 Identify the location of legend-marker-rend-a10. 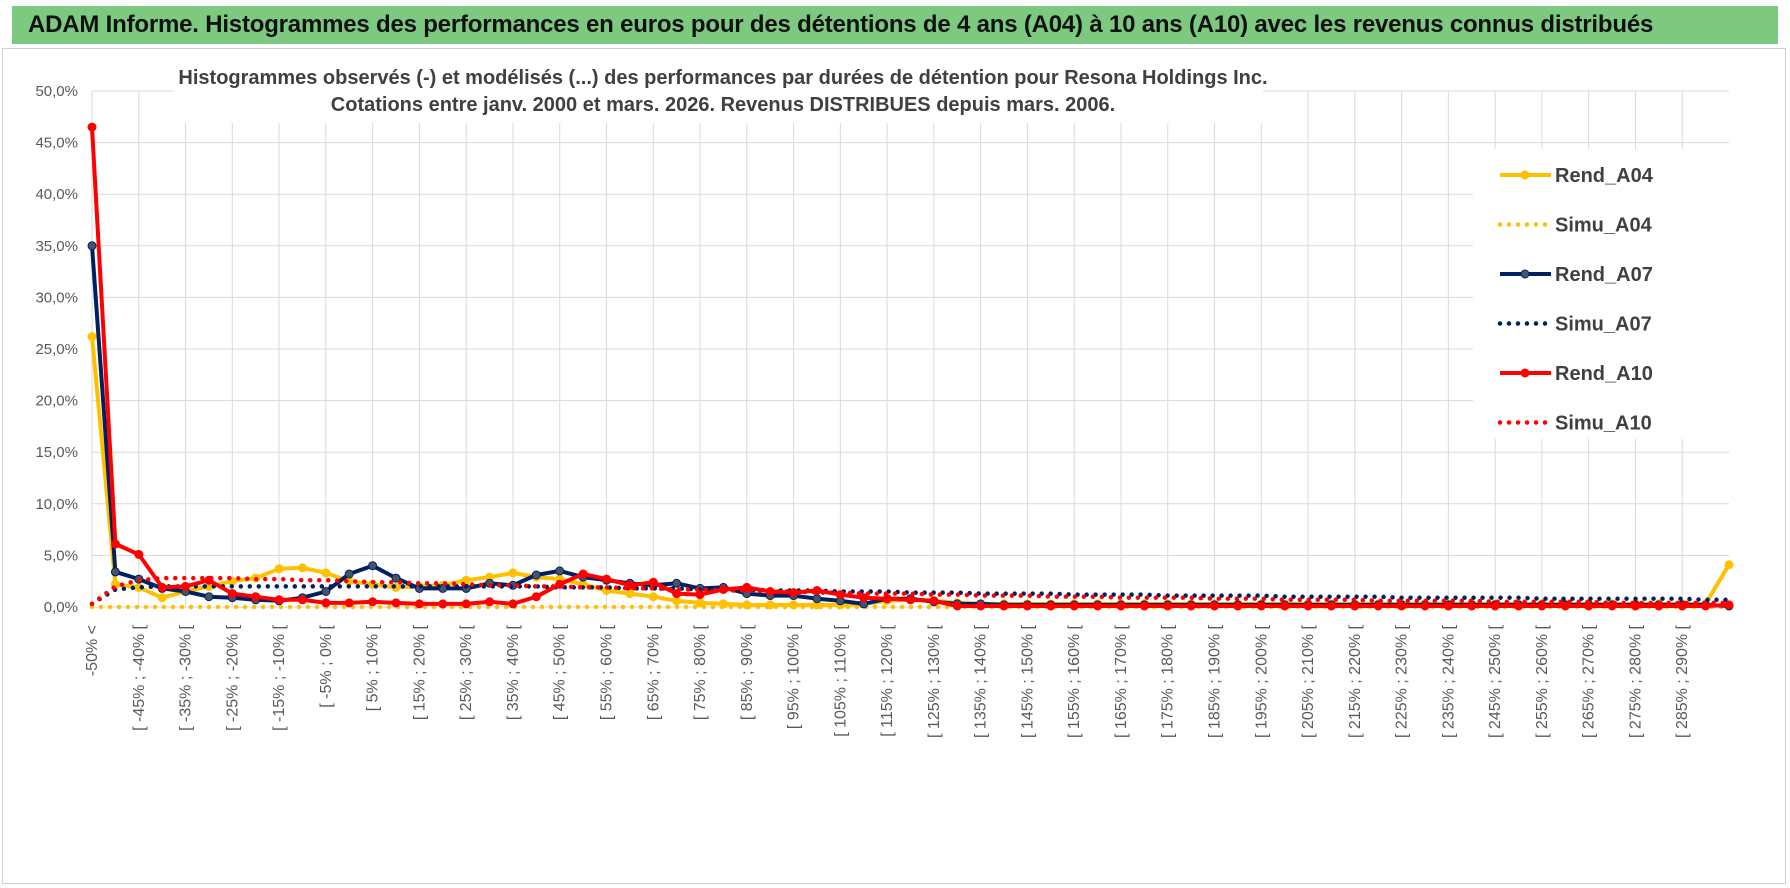
(1525, 373).